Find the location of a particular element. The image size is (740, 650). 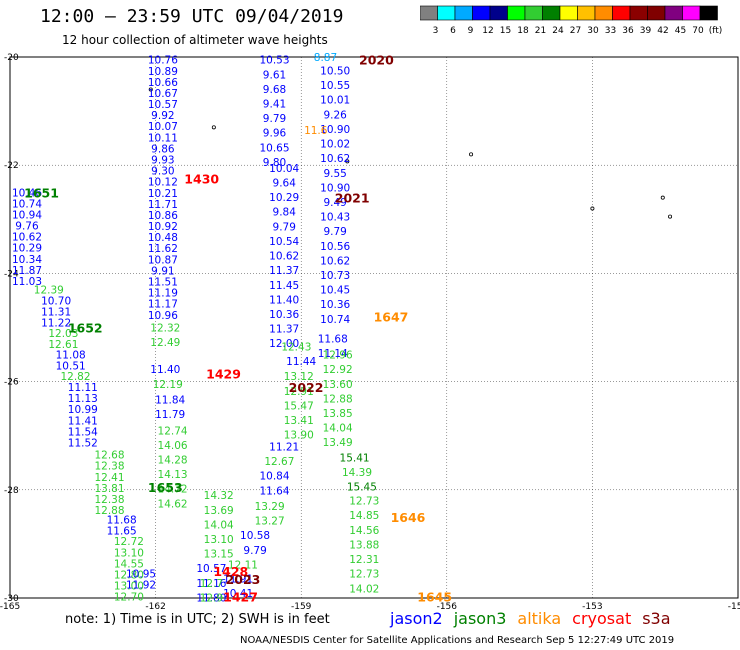

pass-time-label: 1653 is located at coordinates (165, 487).